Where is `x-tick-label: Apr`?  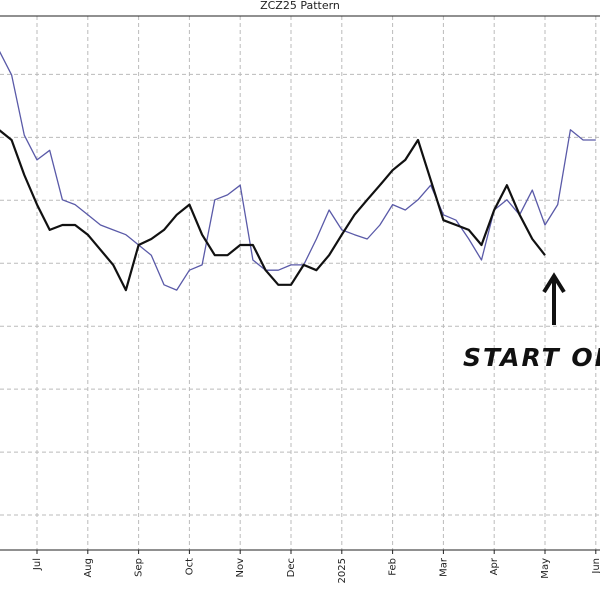
x-tick-label: Apr is located at coordinates (494, 566).